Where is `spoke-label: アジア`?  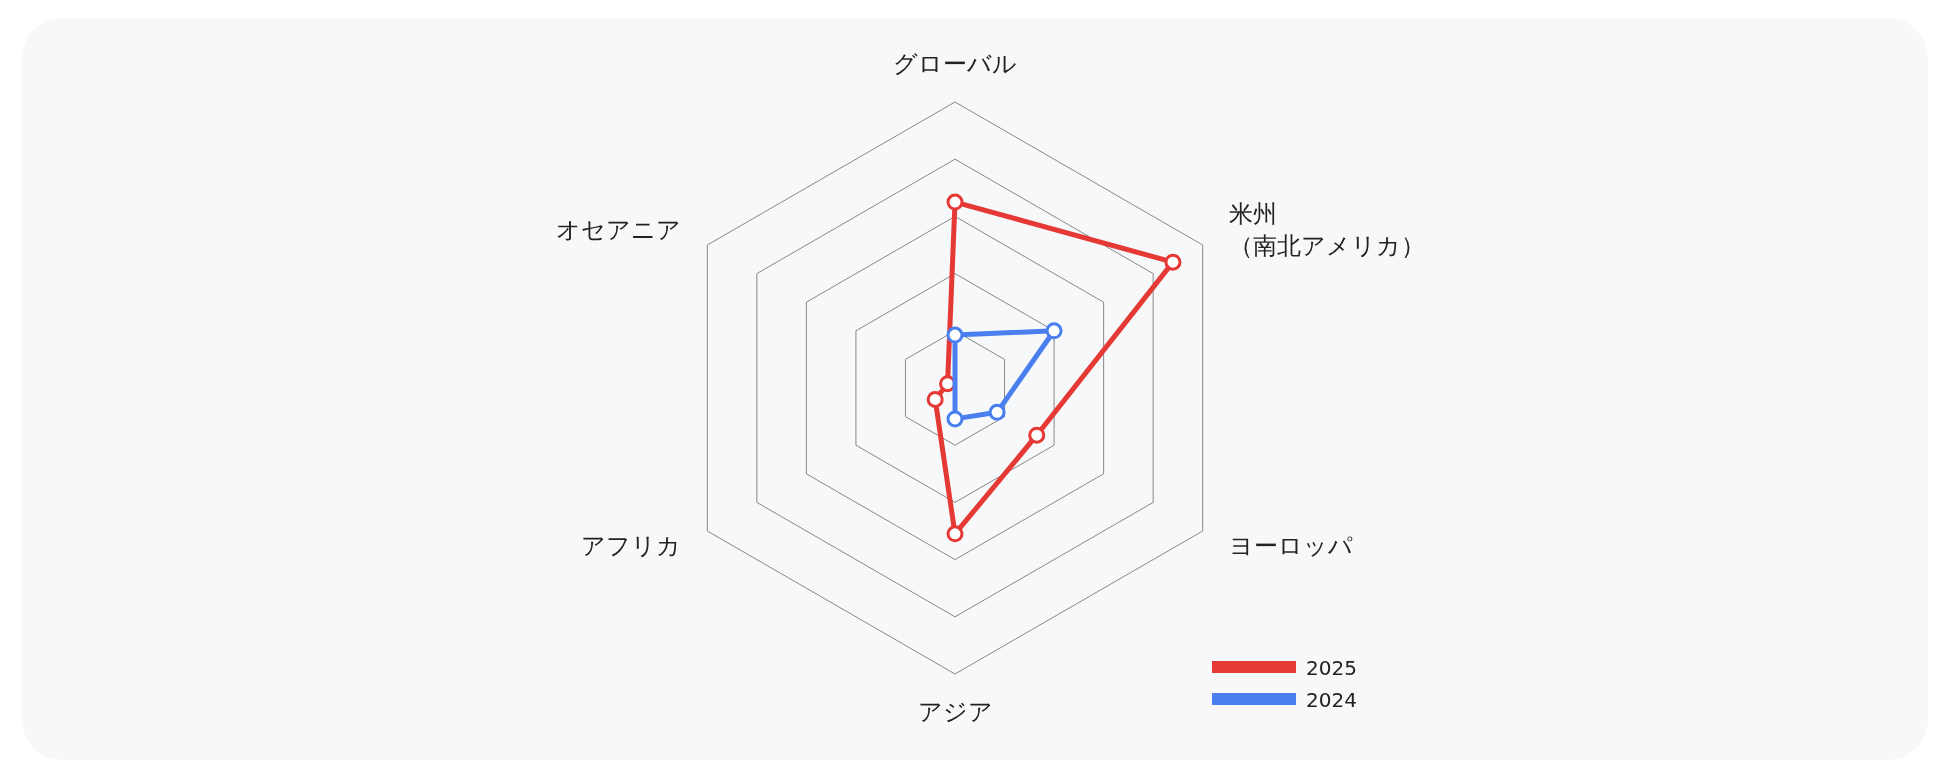 spoke-label: アジア is located at coordinates (955, 712).